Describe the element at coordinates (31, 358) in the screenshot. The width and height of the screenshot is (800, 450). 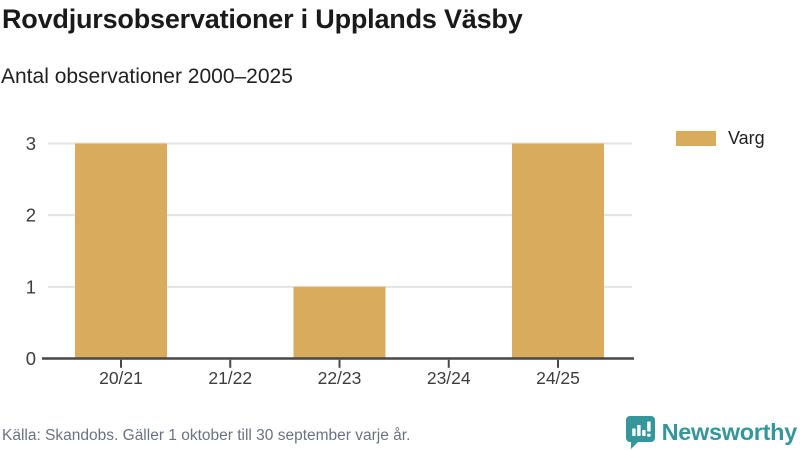
I see `y-tick-label-0: 0` at that location.